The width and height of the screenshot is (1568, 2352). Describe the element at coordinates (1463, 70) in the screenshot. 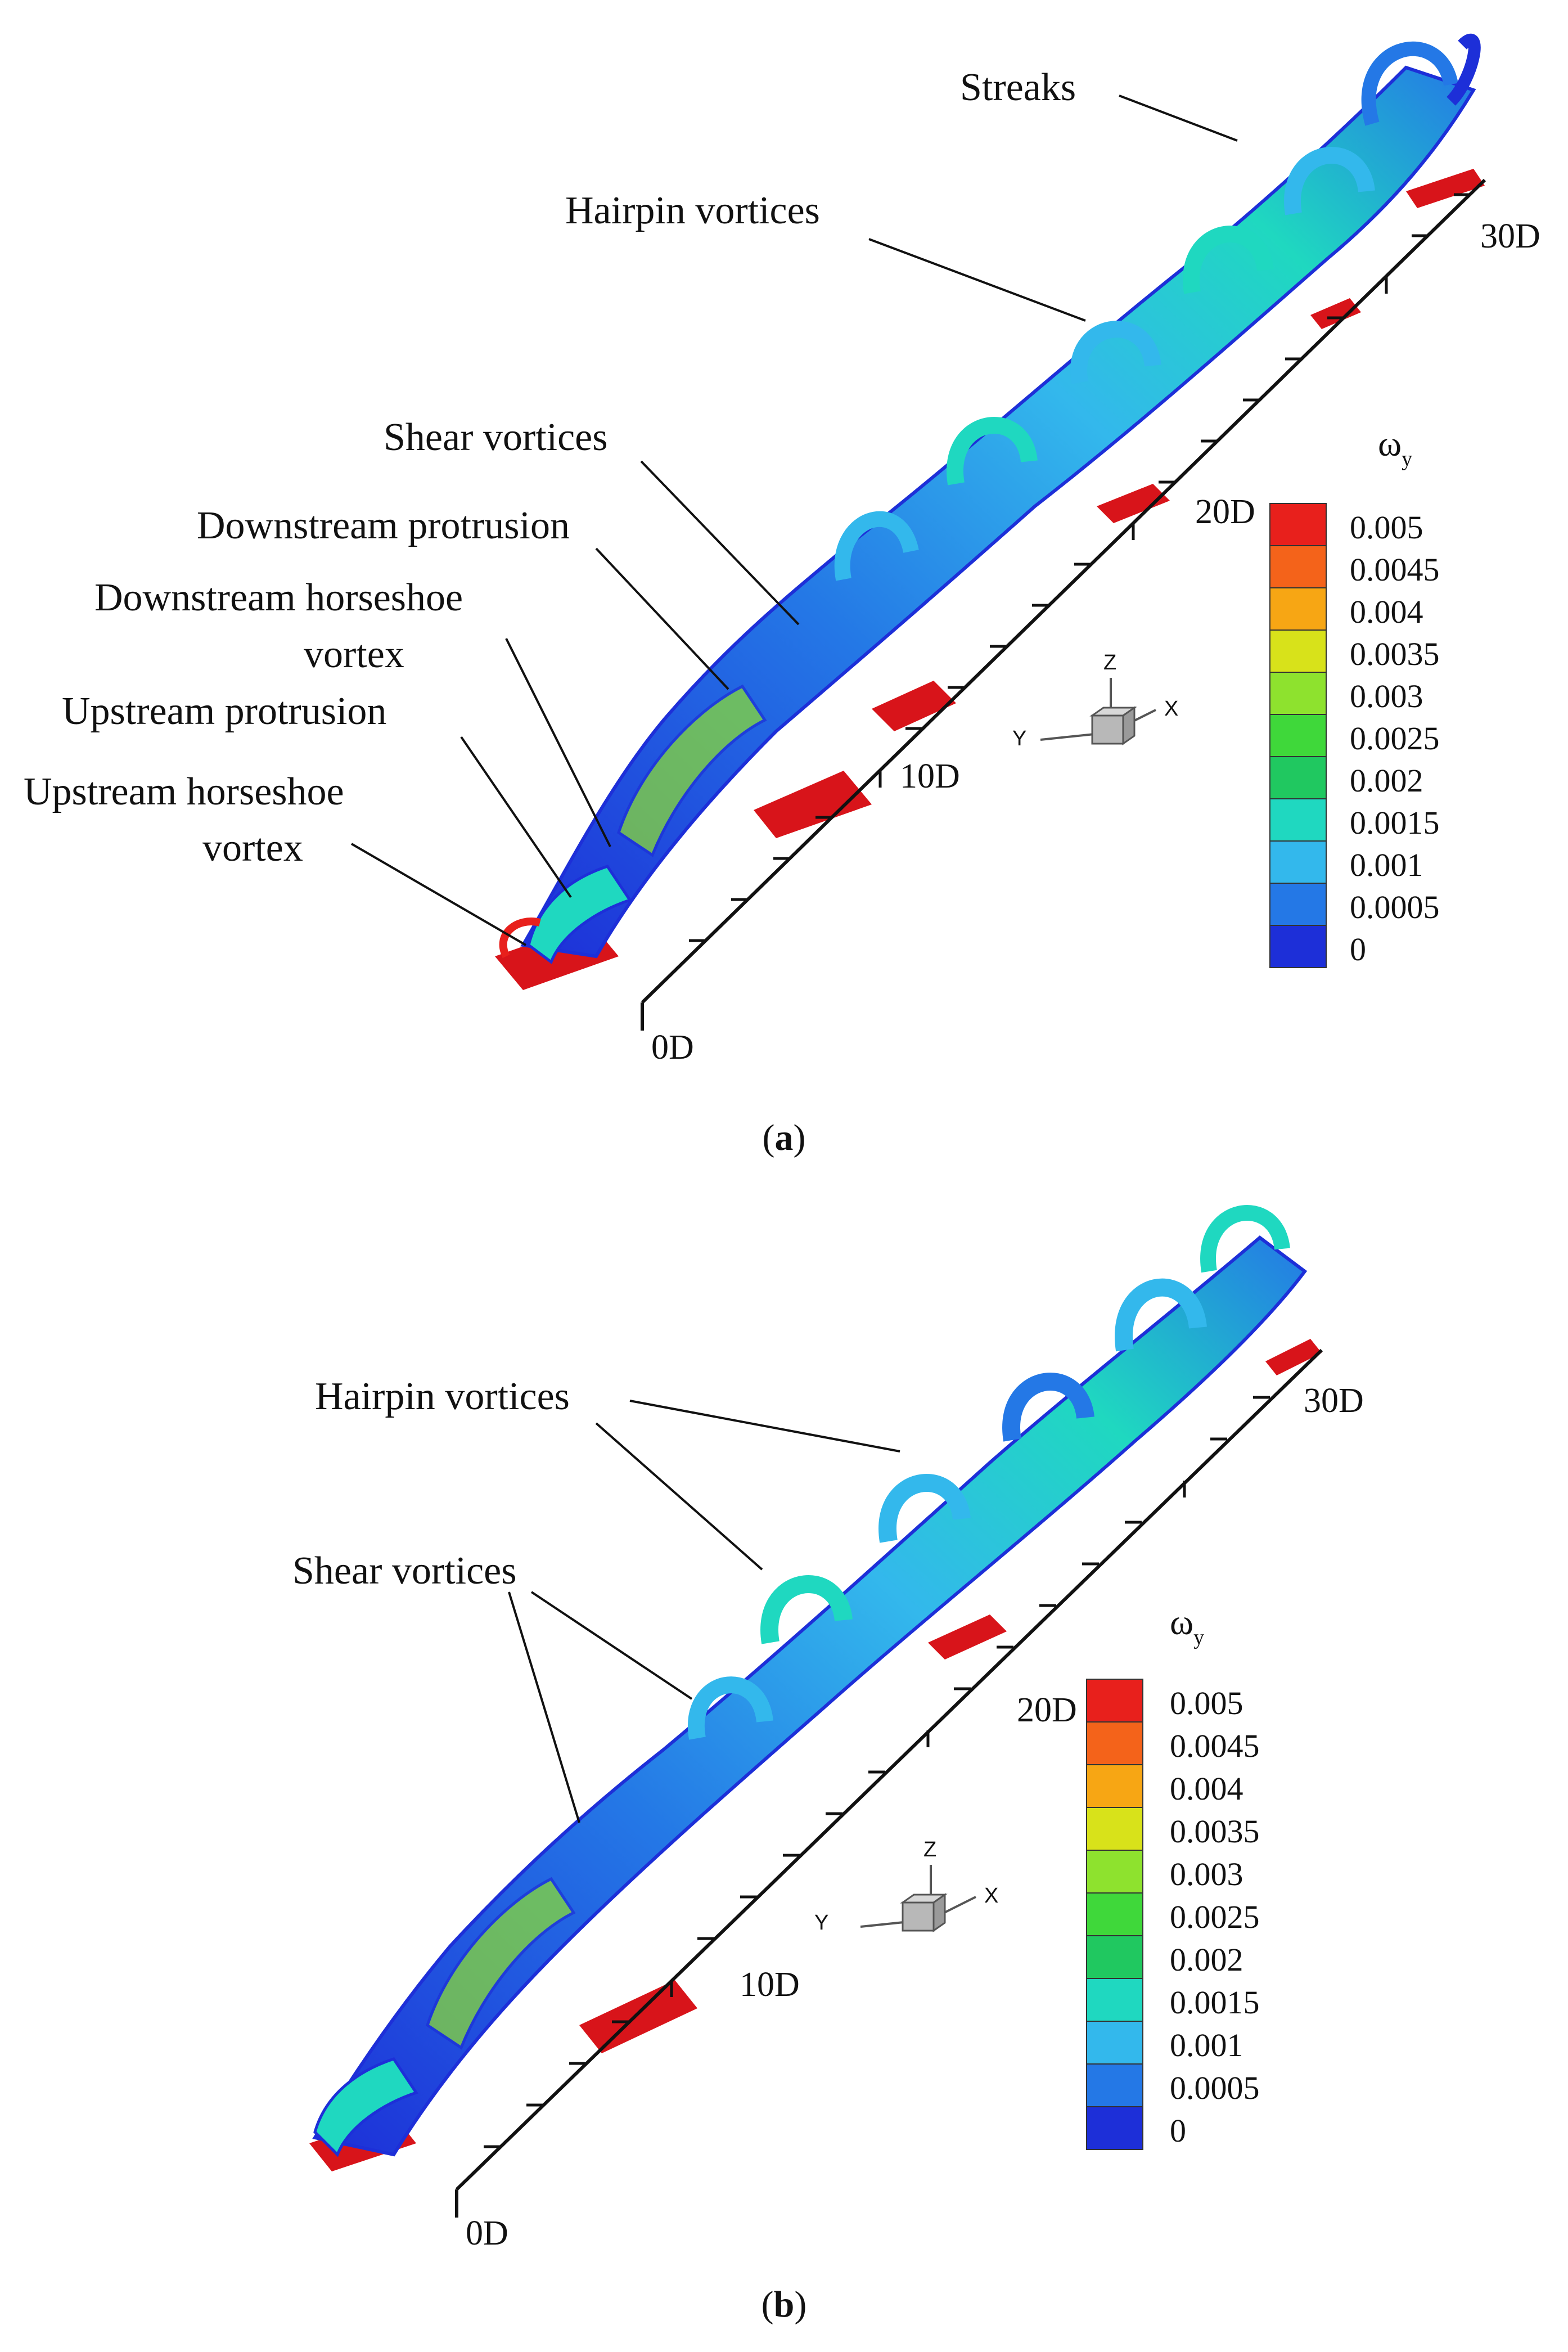

I see `streak` at that location.